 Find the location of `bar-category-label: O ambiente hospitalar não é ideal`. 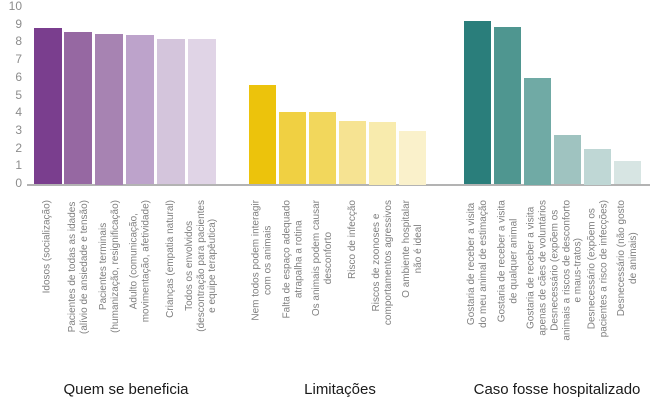

bar-category-label: O ambiente hospitalar não é ideal is located at coordinates (412, 249).